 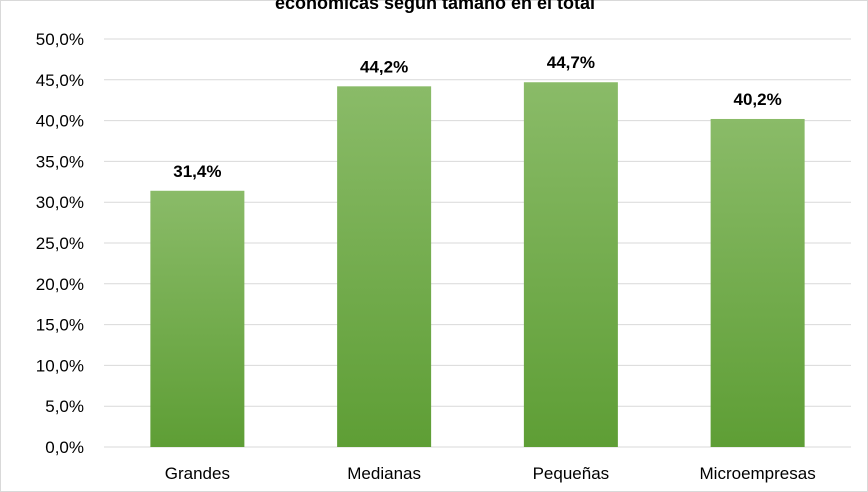 I want to click on data-label: 44,2%, so click(x=384, y=66).